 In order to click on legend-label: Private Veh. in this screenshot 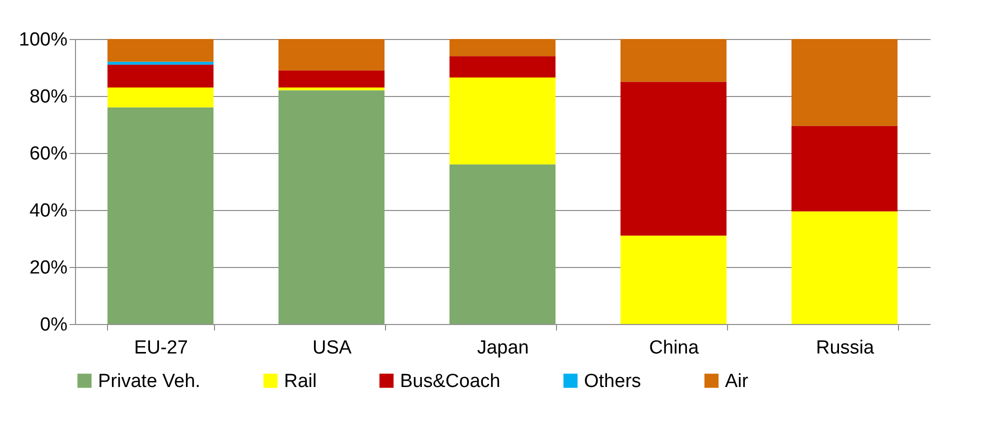, I will do `click(149, 381)`.